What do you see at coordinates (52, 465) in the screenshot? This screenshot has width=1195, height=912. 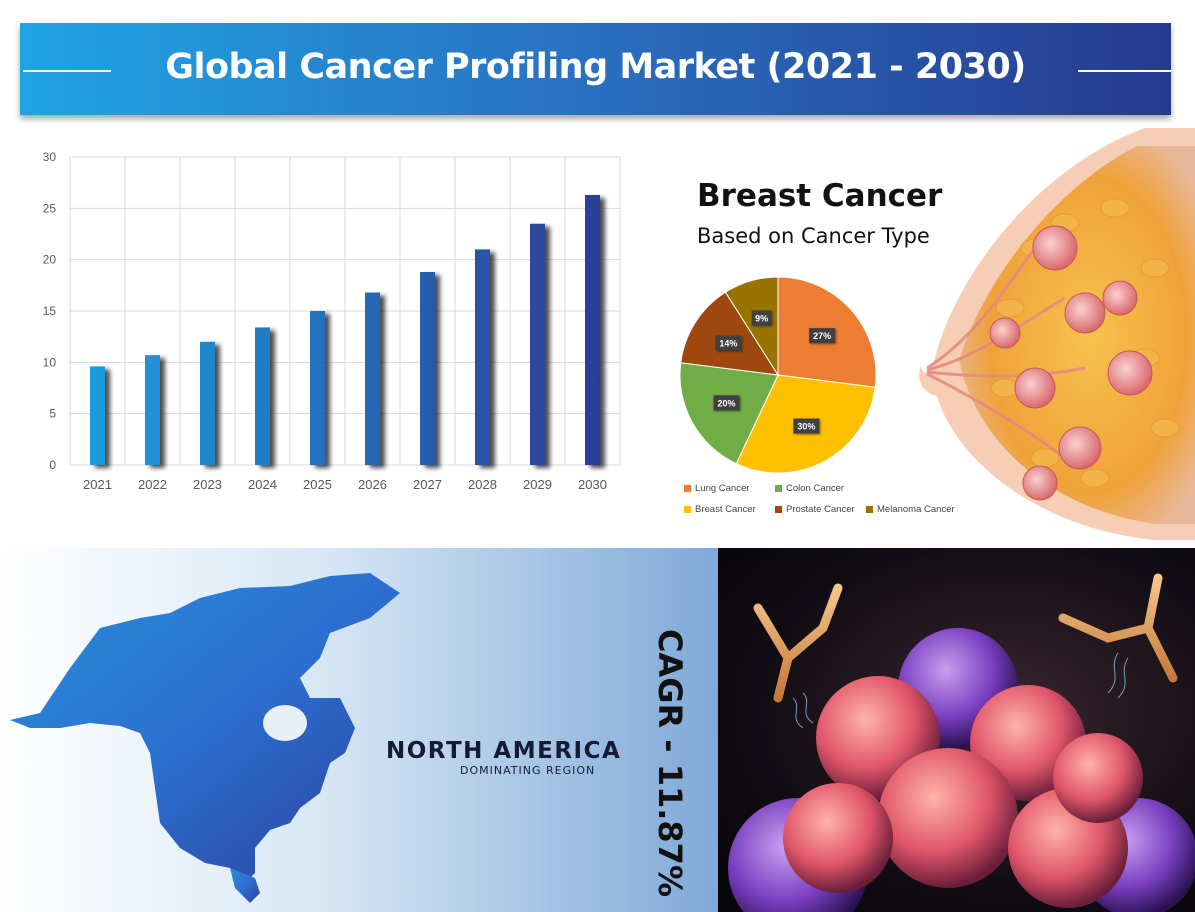 I see `y-tick-label: 0` at bounding box center [52, 465].